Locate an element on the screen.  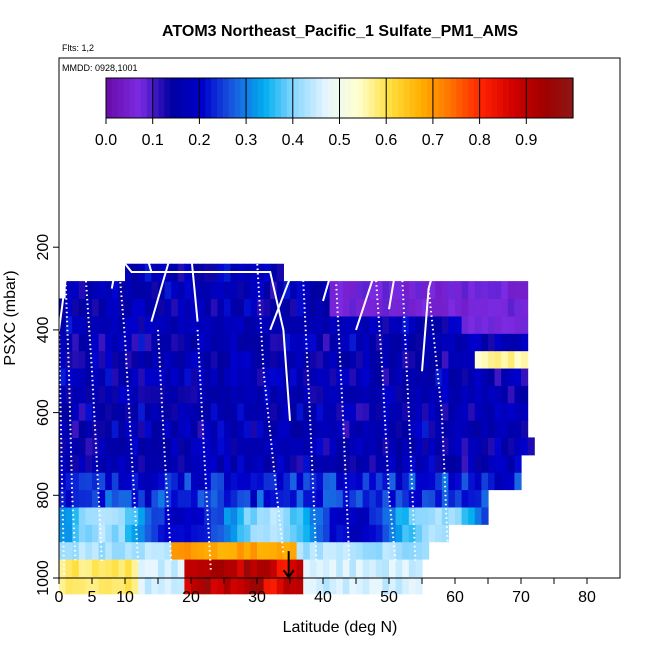
colorbar-tick-label: 0.1 is located at coordinates (153, 140).